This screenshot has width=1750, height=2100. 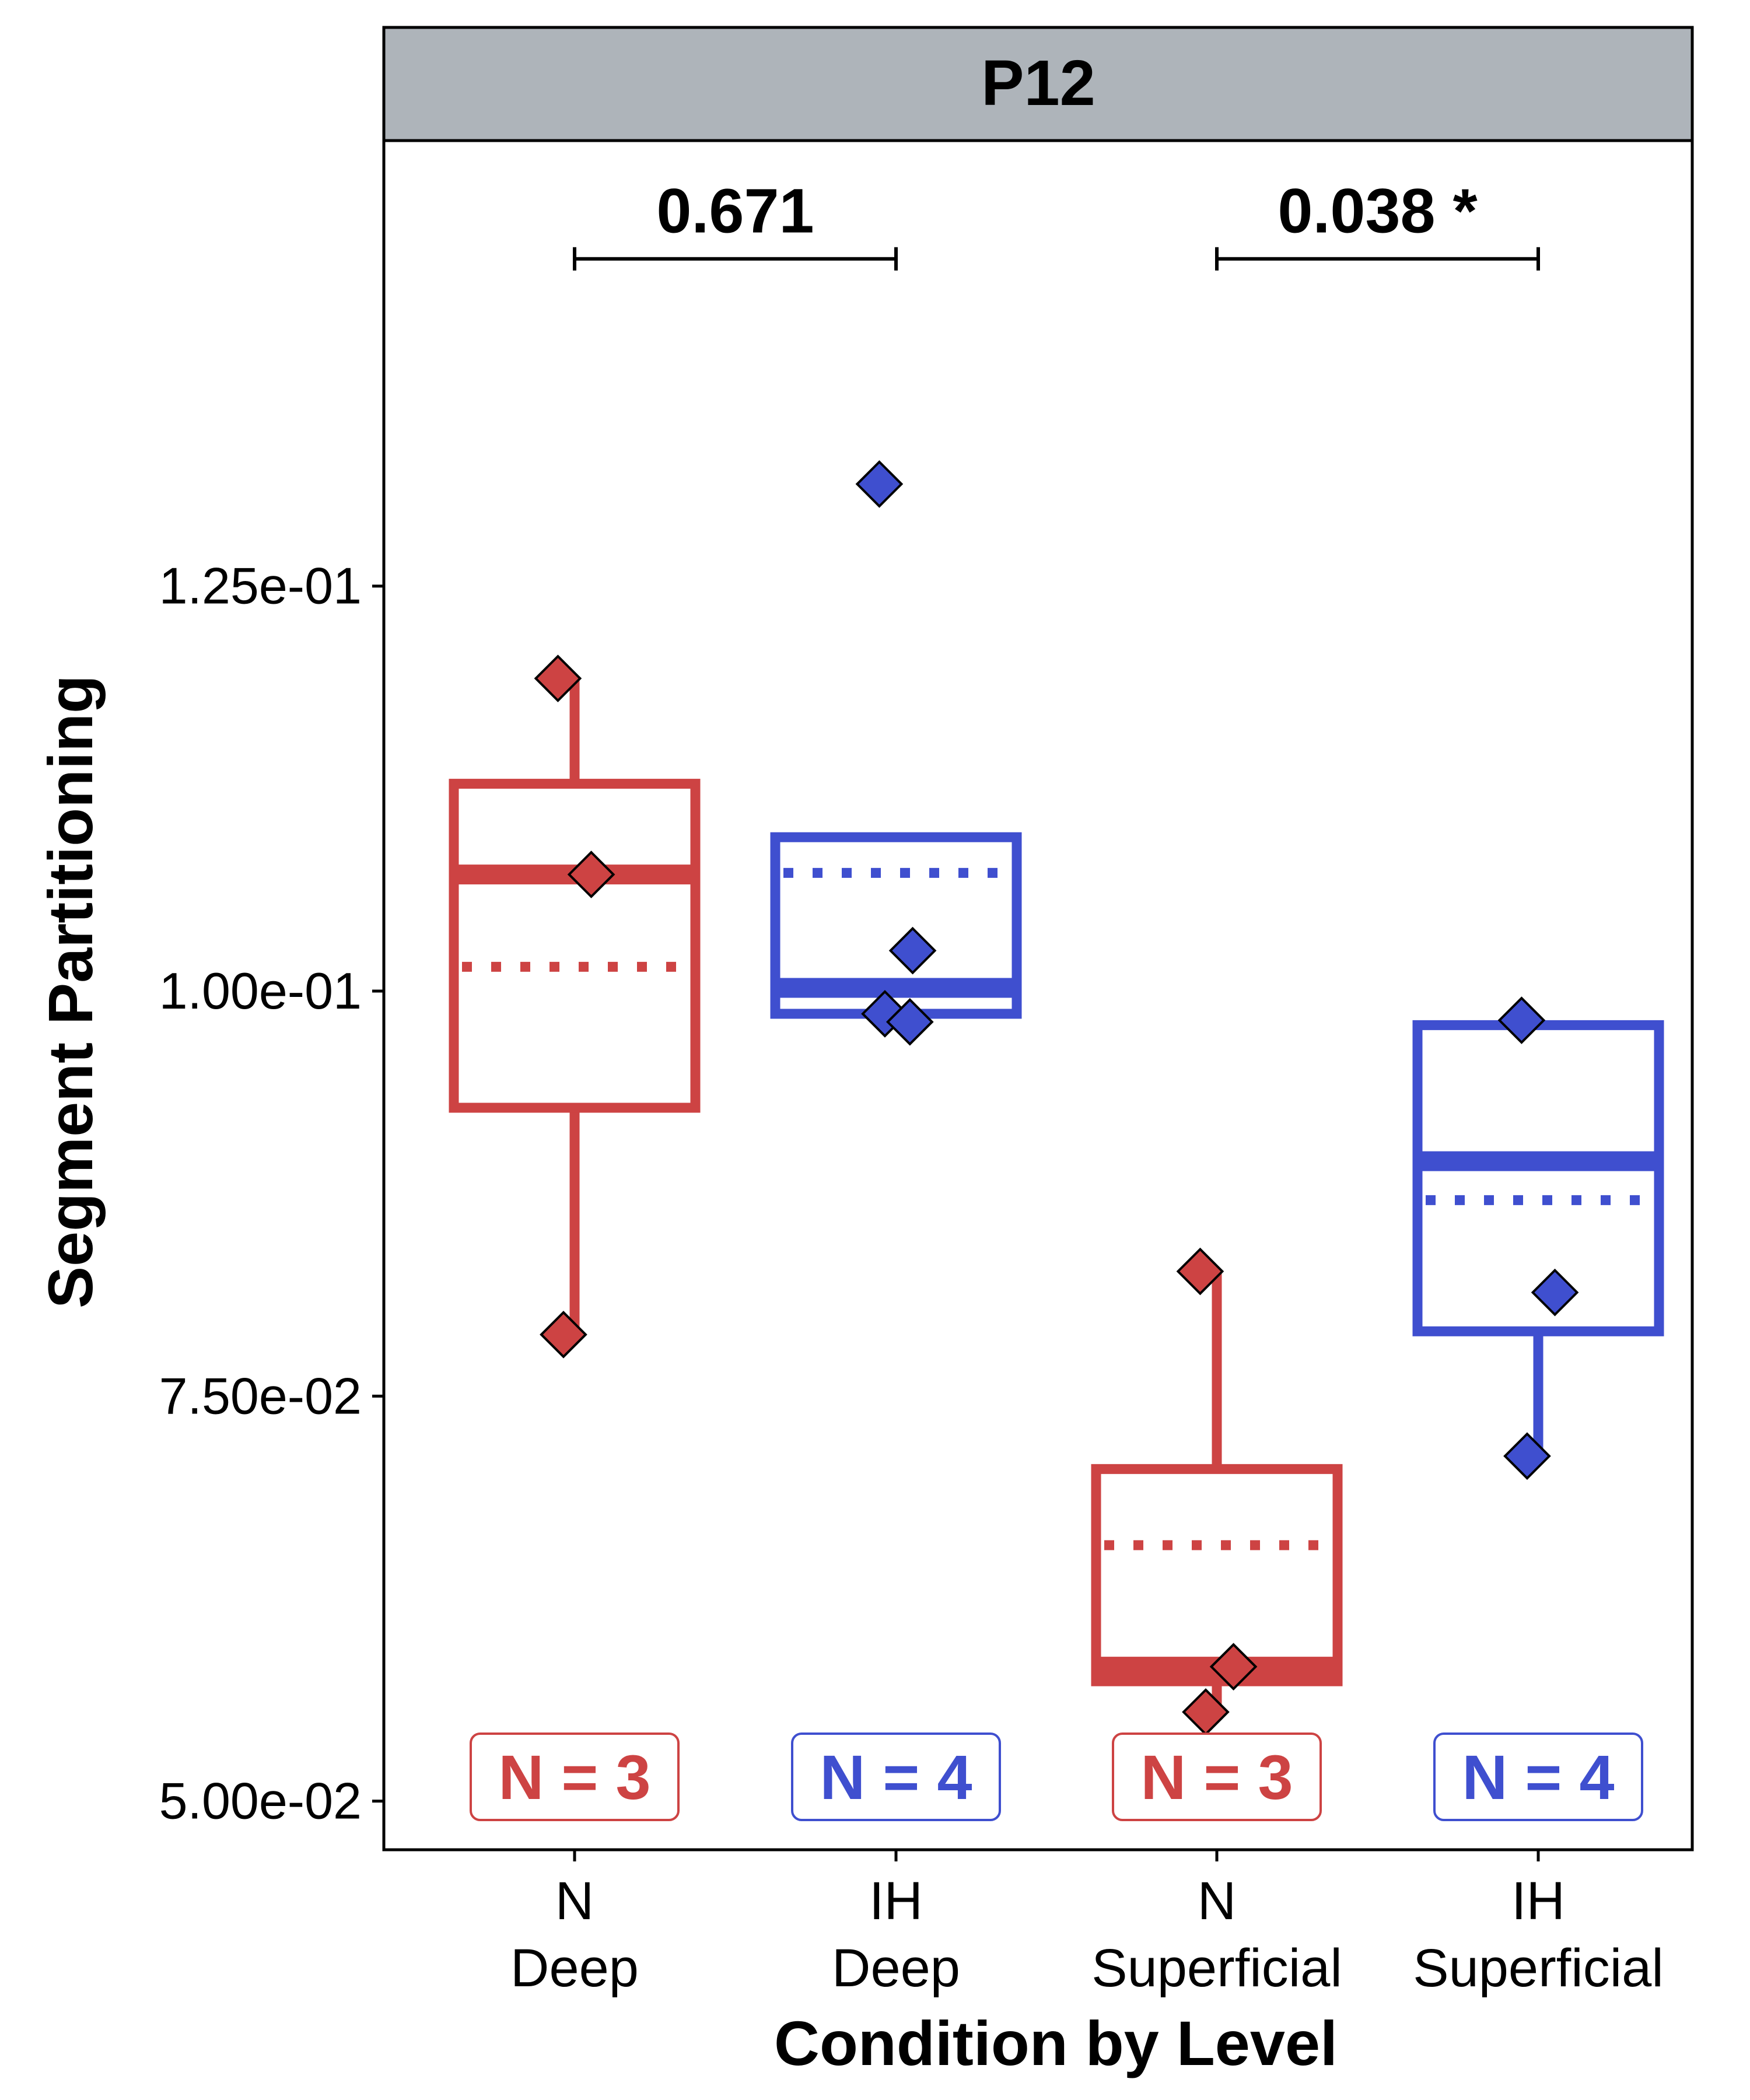 What do you see at coordinates (1087, 1924) in the screenshot?
I see `x-axis: N Deep IH Deep N Superficial IH Superficial` at bounding box center [1087, 1924].